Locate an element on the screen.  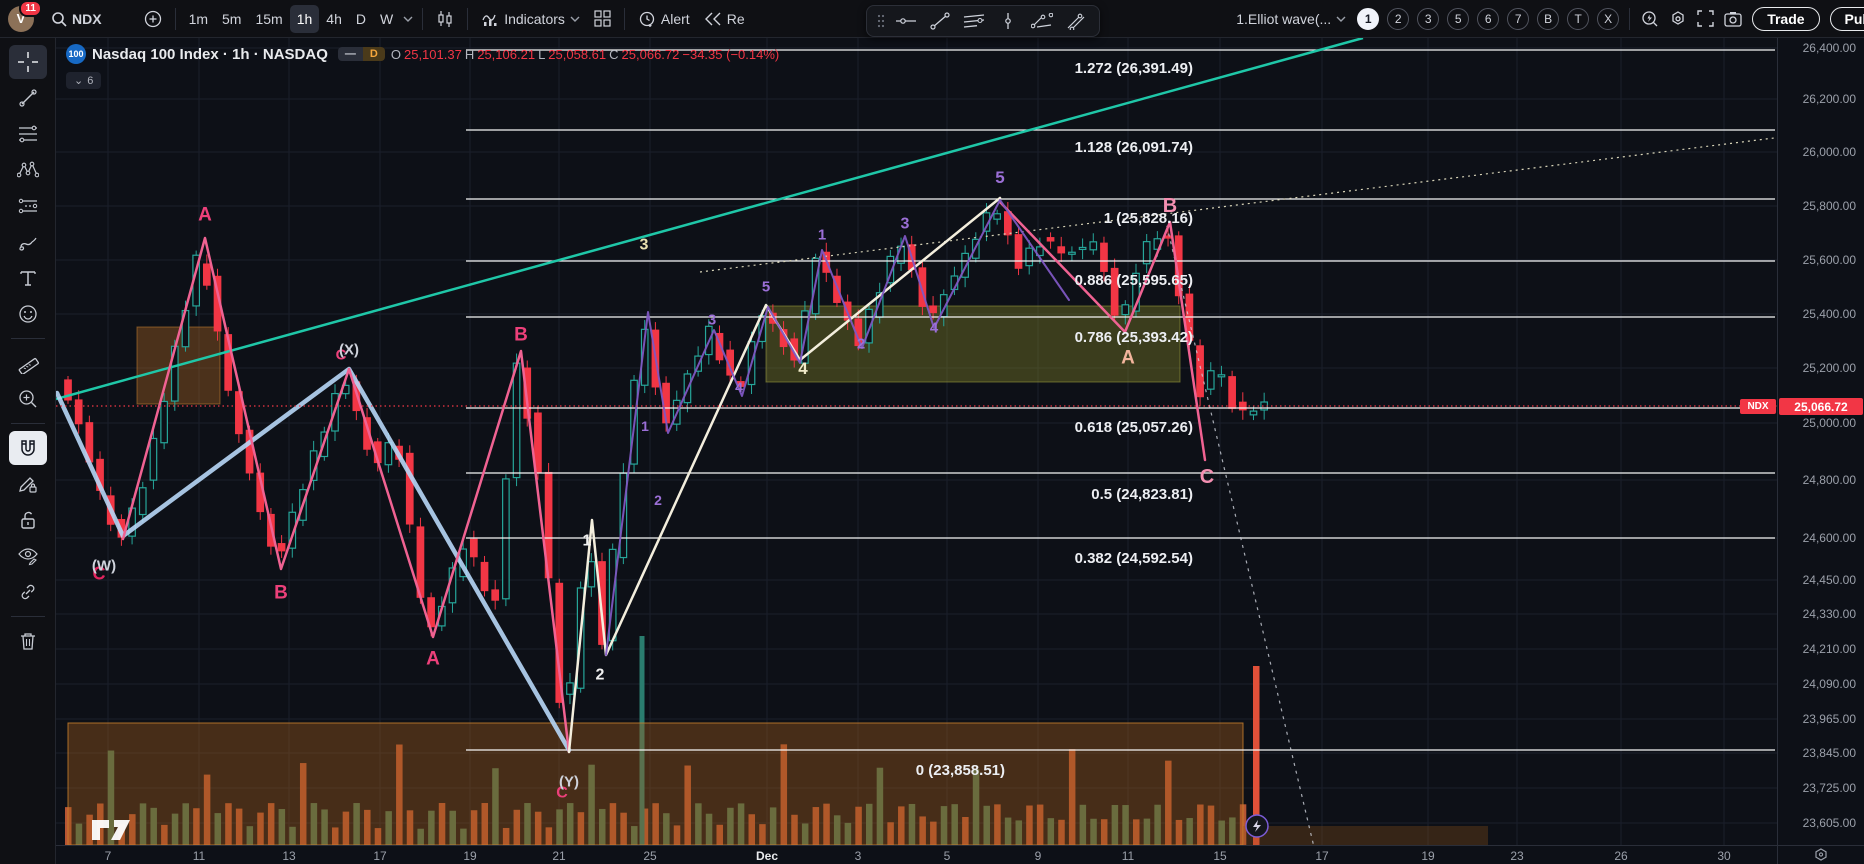
settings-button is located at coordinates (1678, 19).